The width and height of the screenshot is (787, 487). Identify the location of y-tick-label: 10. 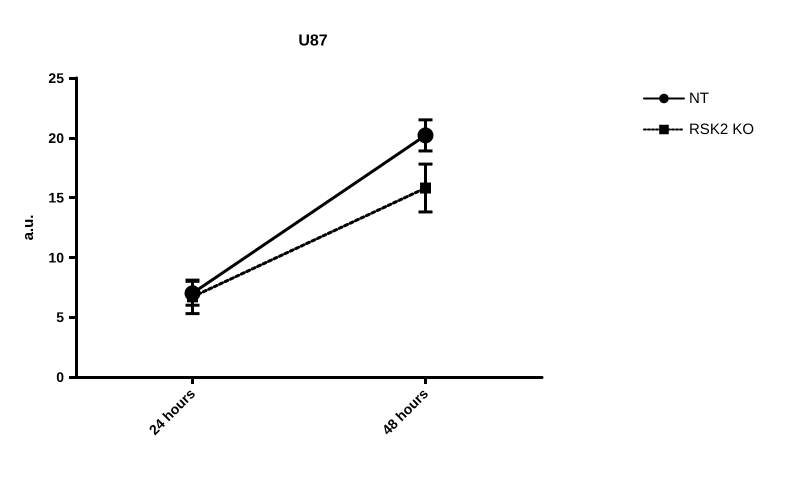
(56, 257).